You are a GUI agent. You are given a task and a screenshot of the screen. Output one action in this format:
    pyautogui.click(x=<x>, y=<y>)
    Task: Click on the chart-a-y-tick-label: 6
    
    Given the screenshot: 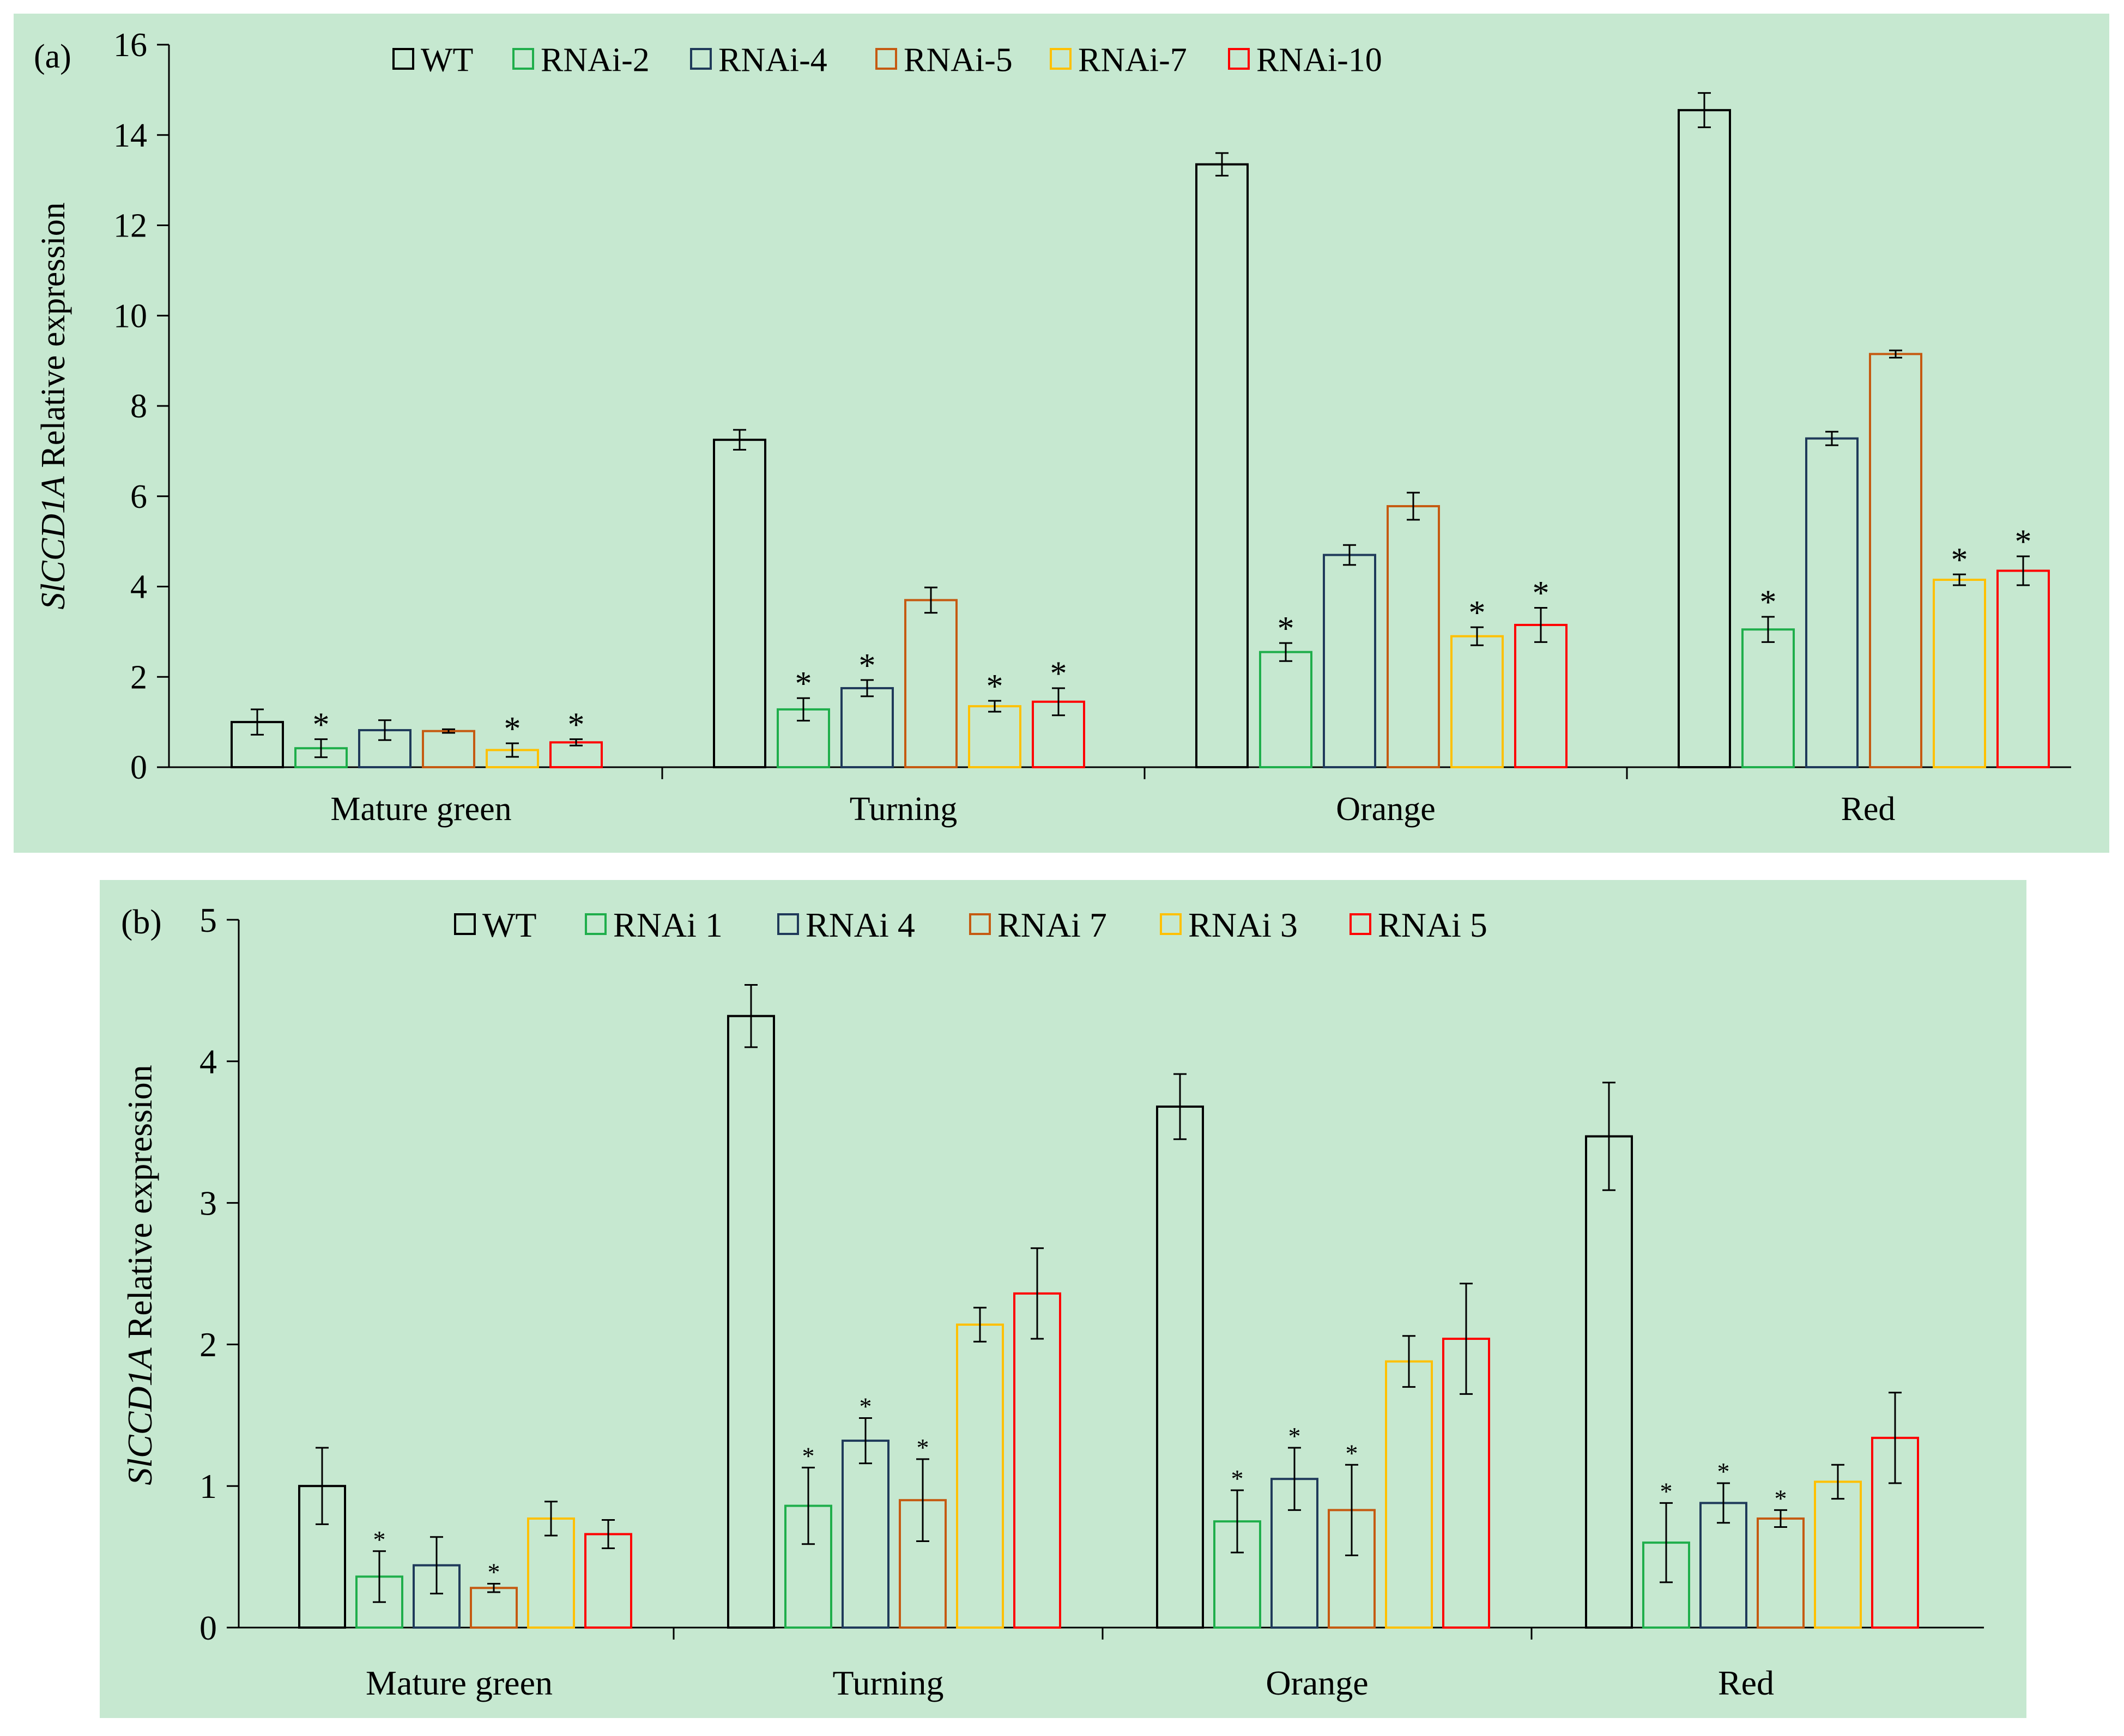 What is the action you would take?
    pyautogui.click(x=138, y=497)
    